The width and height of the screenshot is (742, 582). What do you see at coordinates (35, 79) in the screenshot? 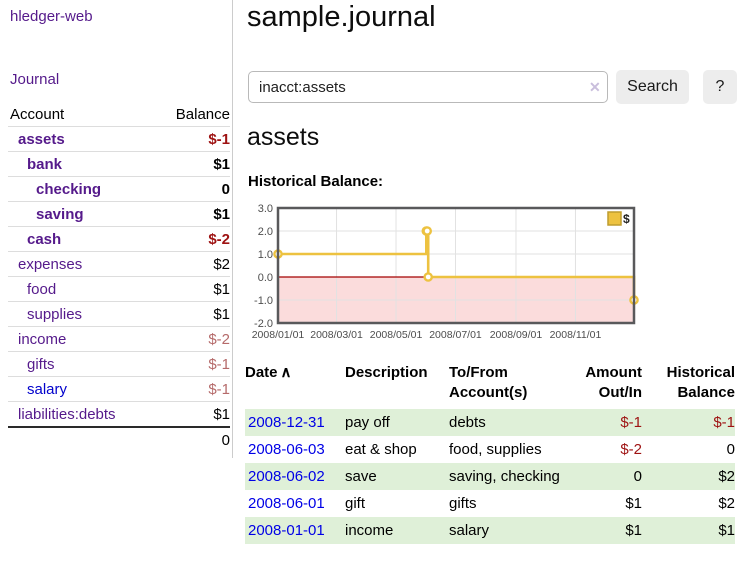
I see `sidebar-item-journal: Journal` at bounding box center [35, 79].